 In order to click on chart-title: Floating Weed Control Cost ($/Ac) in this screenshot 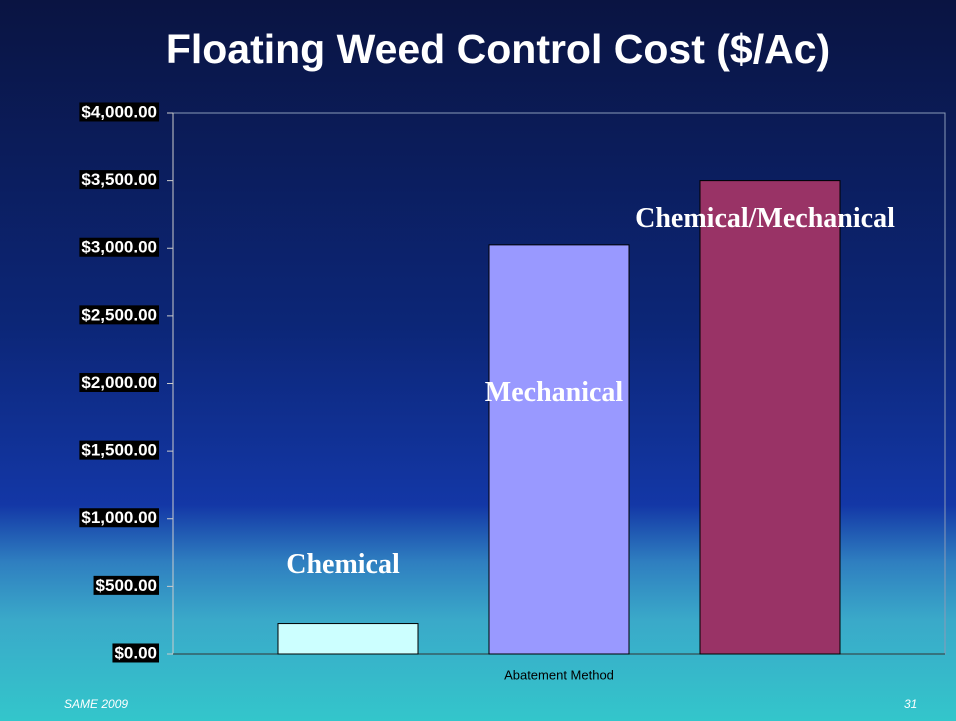, I will do `click(498, 49)`.